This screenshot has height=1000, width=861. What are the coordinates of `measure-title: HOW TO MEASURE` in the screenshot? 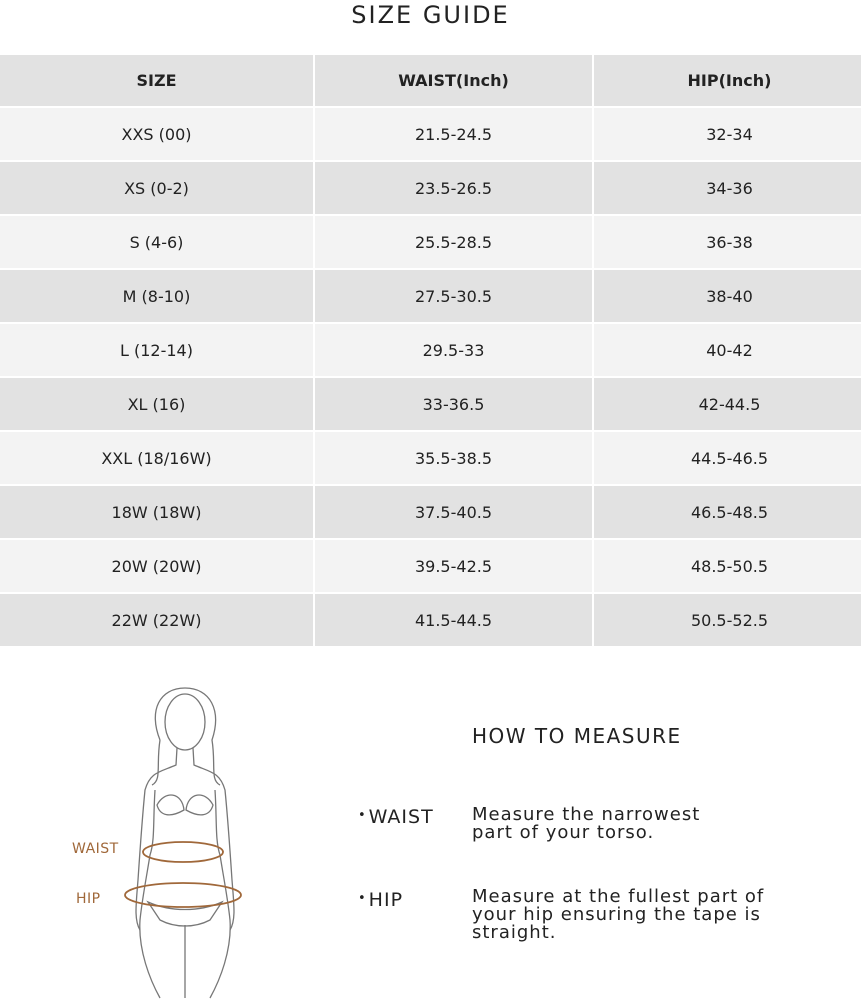 It's located at (577, 736).